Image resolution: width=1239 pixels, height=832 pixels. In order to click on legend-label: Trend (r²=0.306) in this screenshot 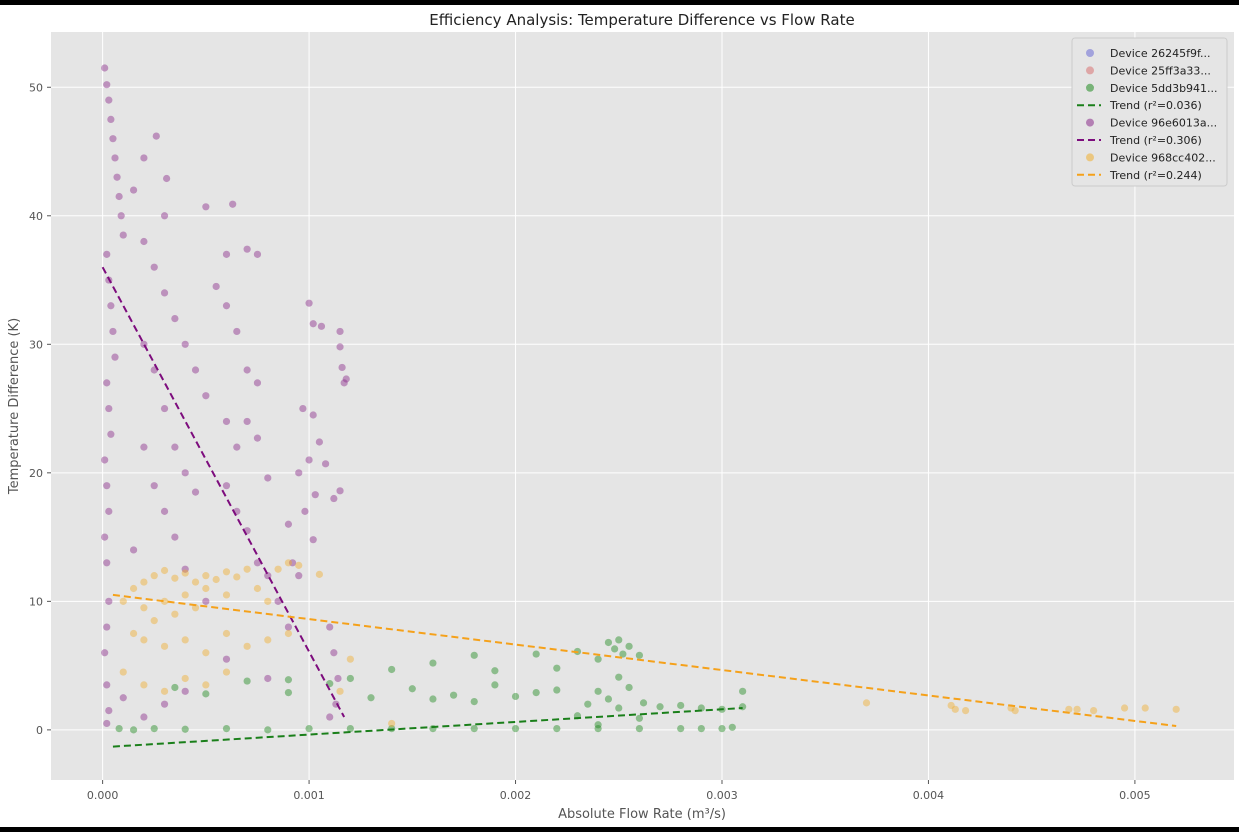, I will do `click(1155, 140)`.